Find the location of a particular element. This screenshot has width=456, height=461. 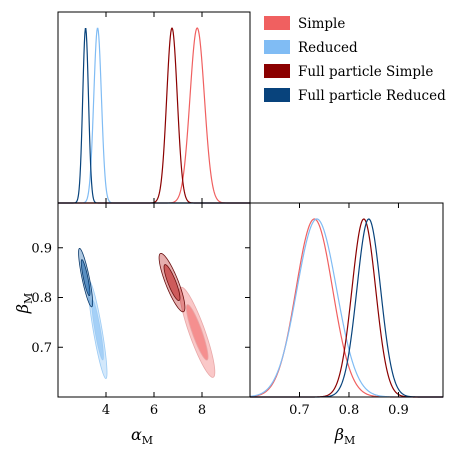

legend-label: Full particle Reduced is located at coordinates (372, 96).